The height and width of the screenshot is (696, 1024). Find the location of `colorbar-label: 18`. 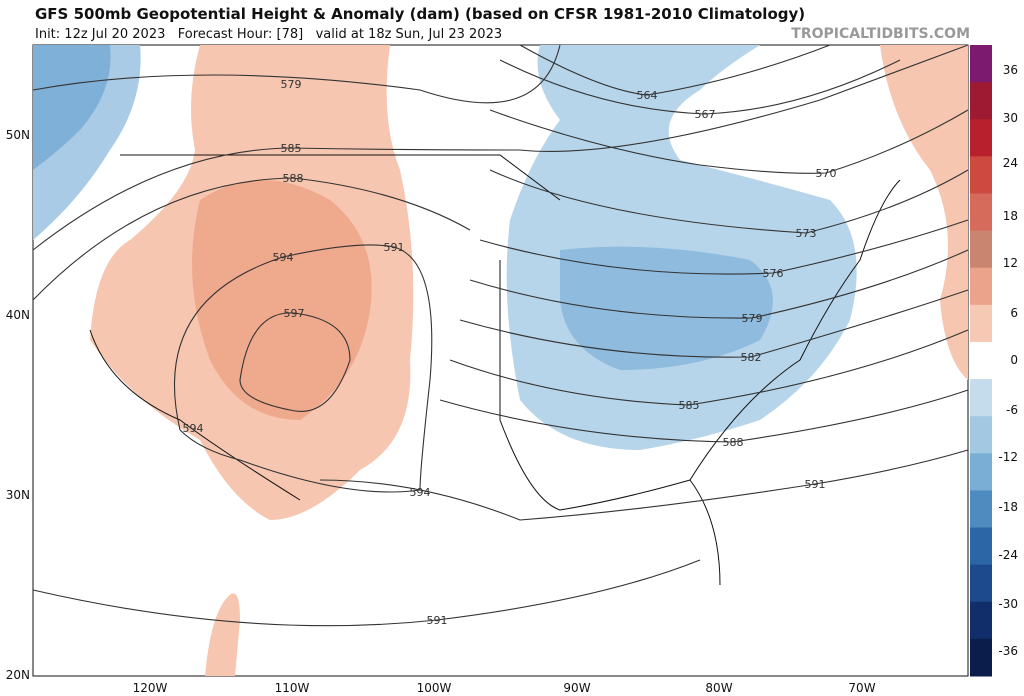

colorbar-label: 18 is located at coordinates (1010, 216).